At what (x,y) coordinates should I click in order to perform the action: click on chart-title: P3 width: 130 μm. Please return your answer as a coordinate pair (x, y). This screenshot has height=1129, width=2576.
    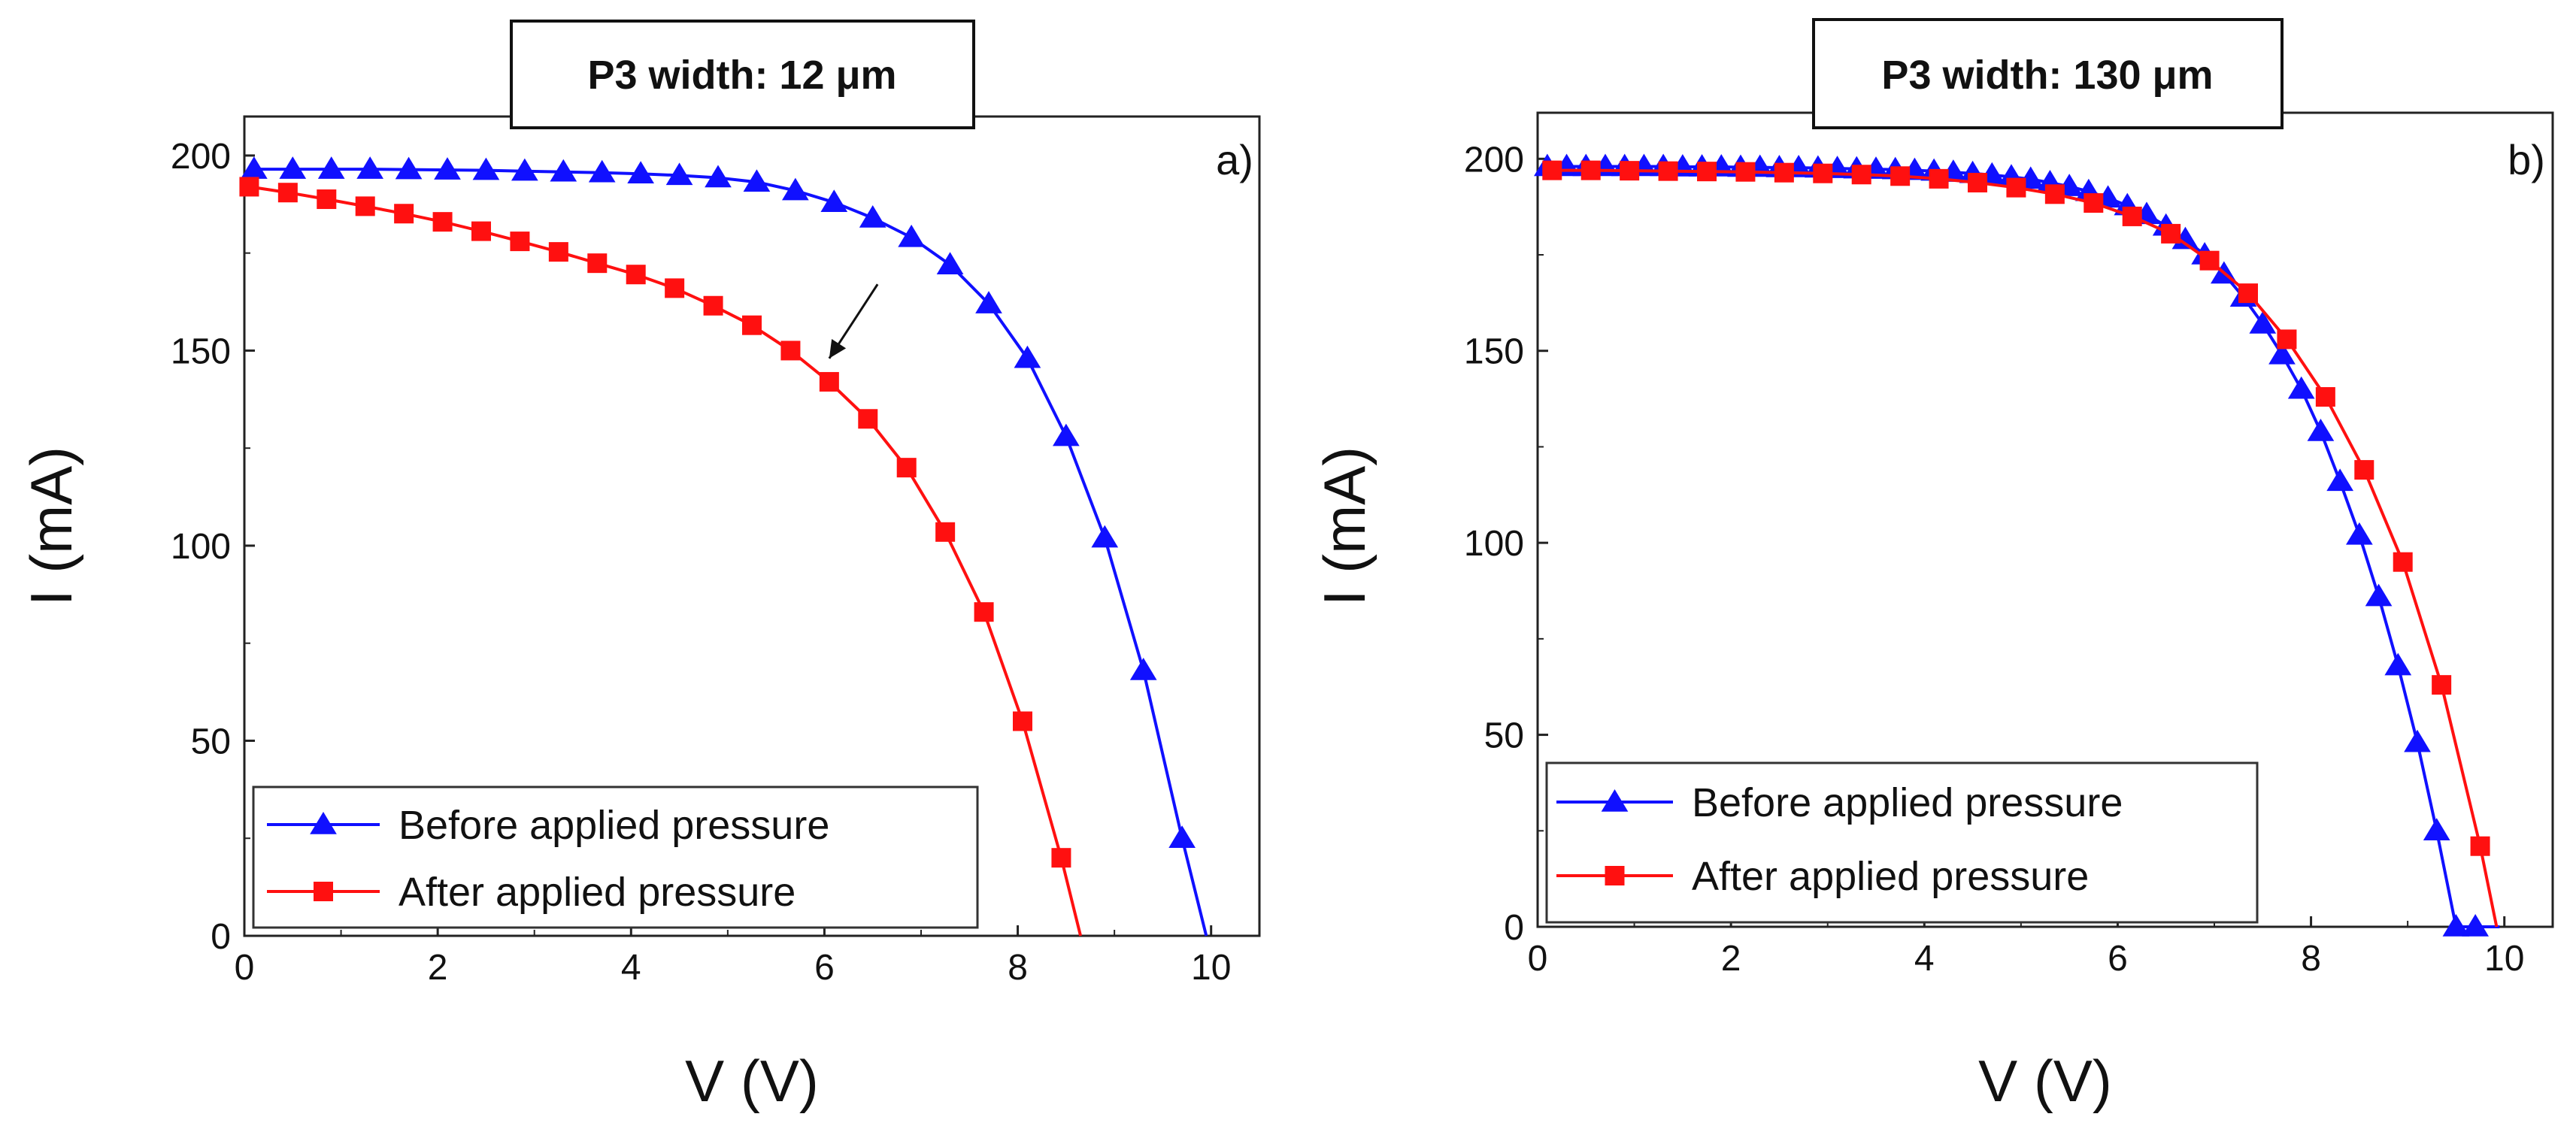
    Looking at the image, I should click on (2047, 75).